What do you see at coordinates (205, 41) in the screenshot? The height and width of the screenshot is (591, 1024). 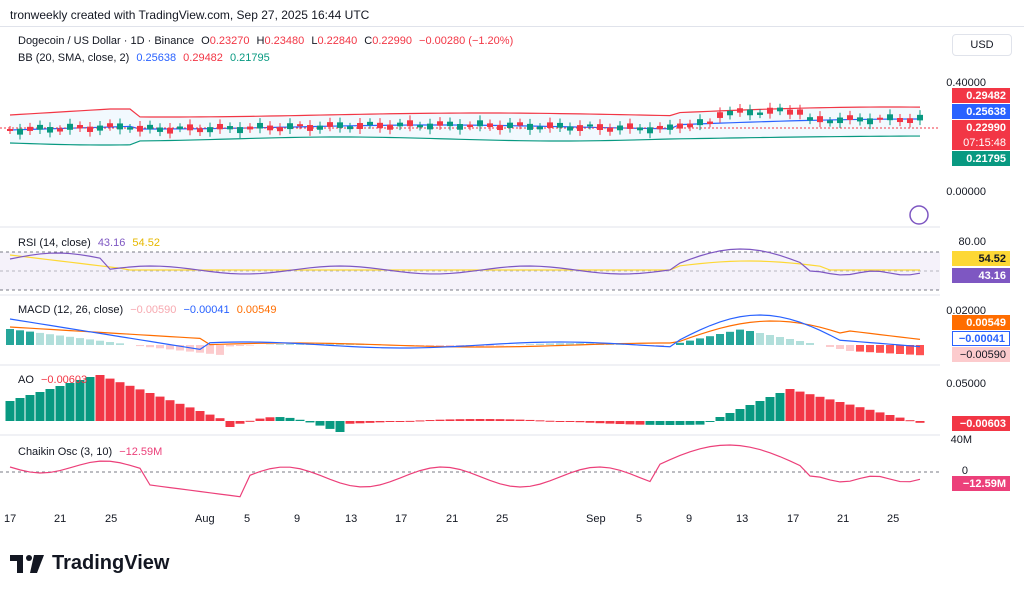 I see `open-label: O` at bounding box center [205, 41].